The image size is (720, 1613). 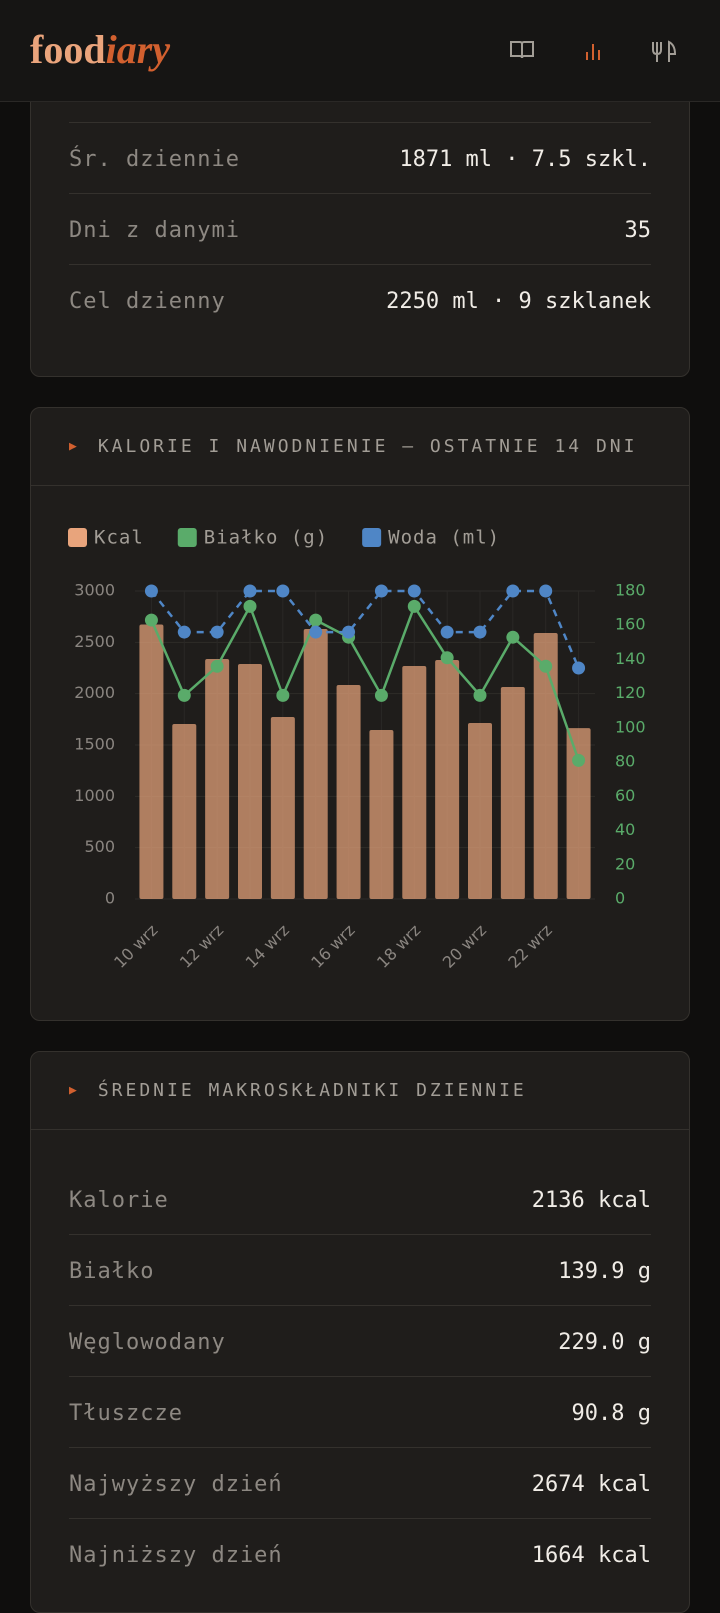 What do you see at coordinates (625, 863) in the screenshot?
I see `y2-tick-label: 20` at bounding box center [625, 863].